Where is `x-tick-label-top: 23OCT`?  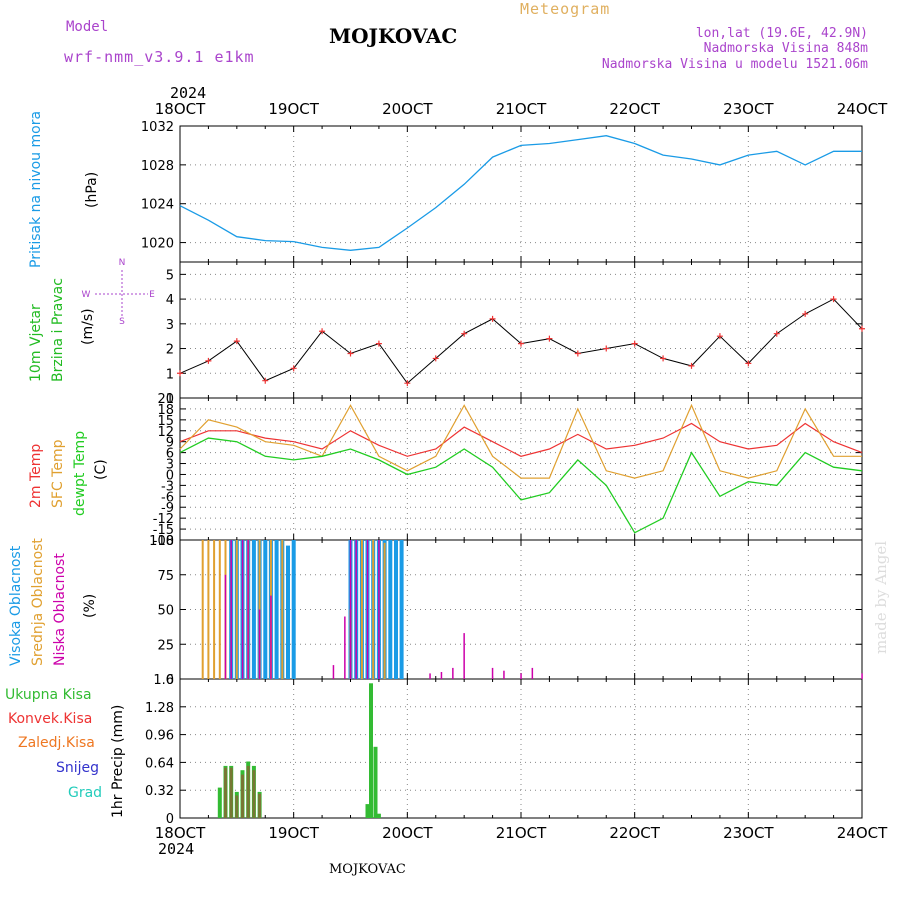
x-tick-label-top: 23OCT is located at coordinates (748, 109).